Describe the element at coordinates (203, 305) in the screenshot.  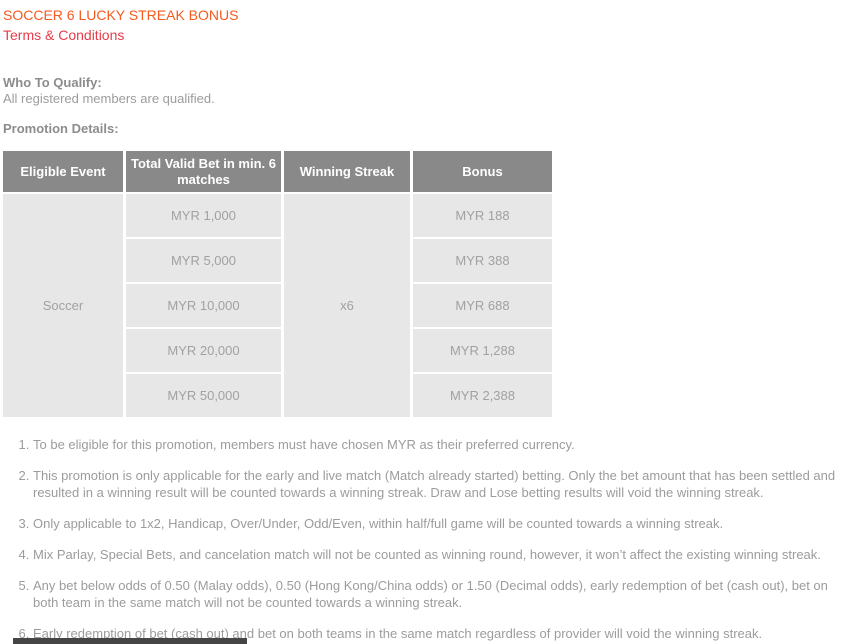
I see `bet-cell: MYR 10,000` at that location.